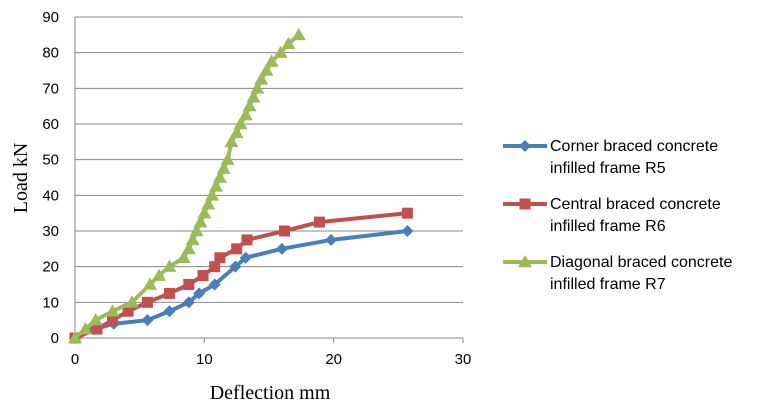 This screenshot has width=767, height=407. What do you see at coordinates (50, 53) in the screenshot?
I see `y-tick-label: 80` at bounding box center [50, 53].